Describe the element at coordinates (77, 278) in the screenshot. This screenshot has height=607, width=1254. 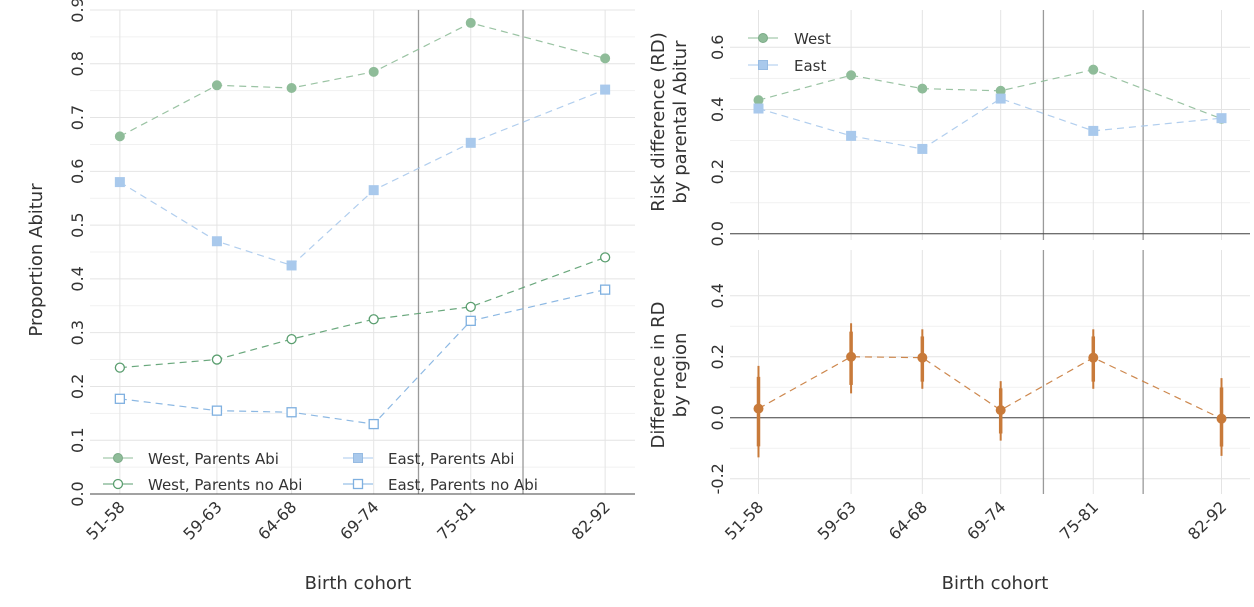
I see `panel1-ytick-label: 0.4` at that location.